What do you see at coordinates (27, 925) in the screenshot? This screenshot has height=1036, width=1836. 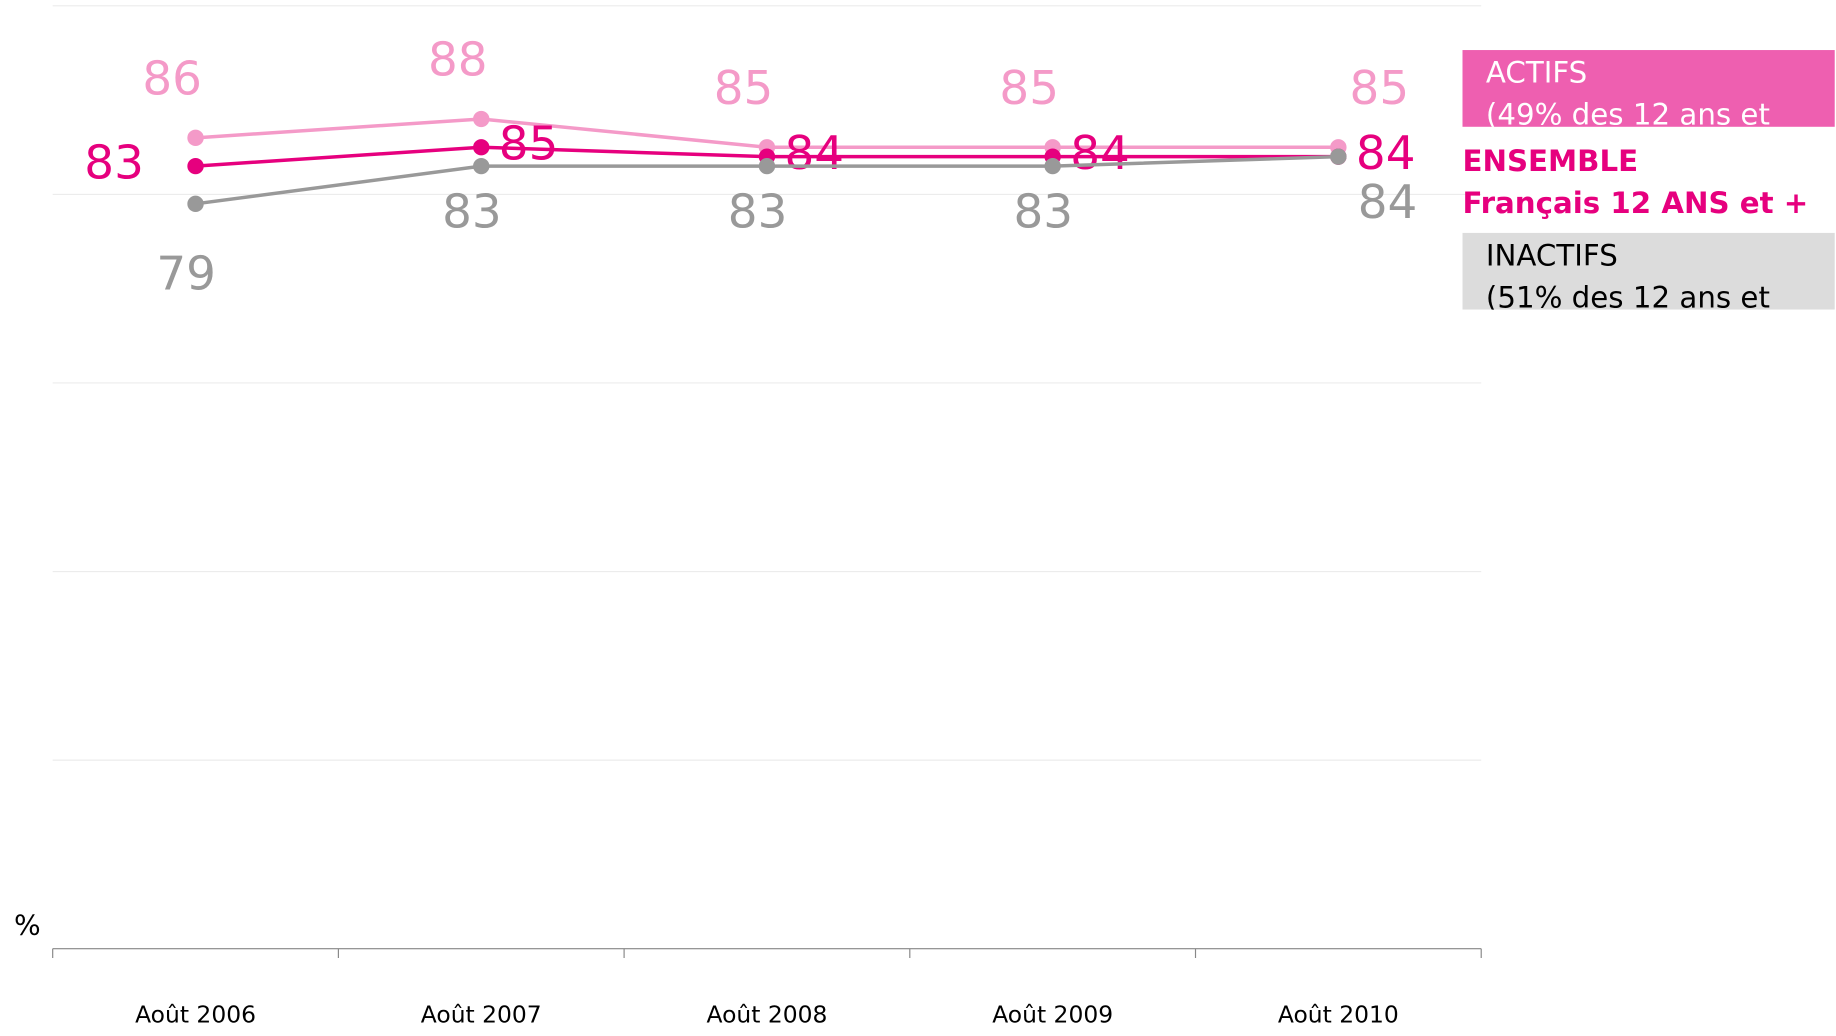 I see `y-axis-label: %` at bounding box center [27, 925].